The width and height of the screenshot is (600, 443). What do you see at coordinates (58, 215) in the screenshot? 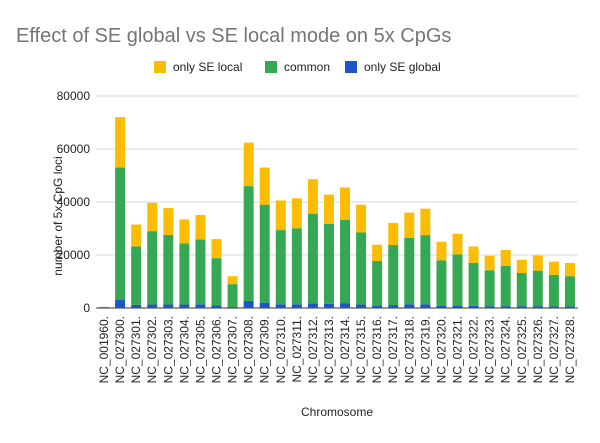
I see `y-axis-label: number of 5x CpG loci` at bounding box center [58, 215].